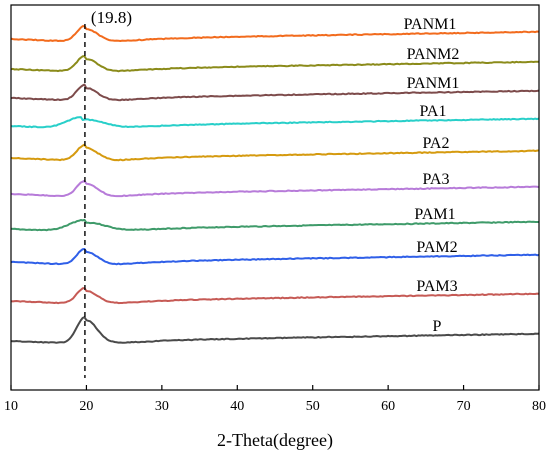 This screenshot has height=458, width=550. Describe the element at coordinates (275, 330) in the screenshot. I see `series-line-p` at that location.